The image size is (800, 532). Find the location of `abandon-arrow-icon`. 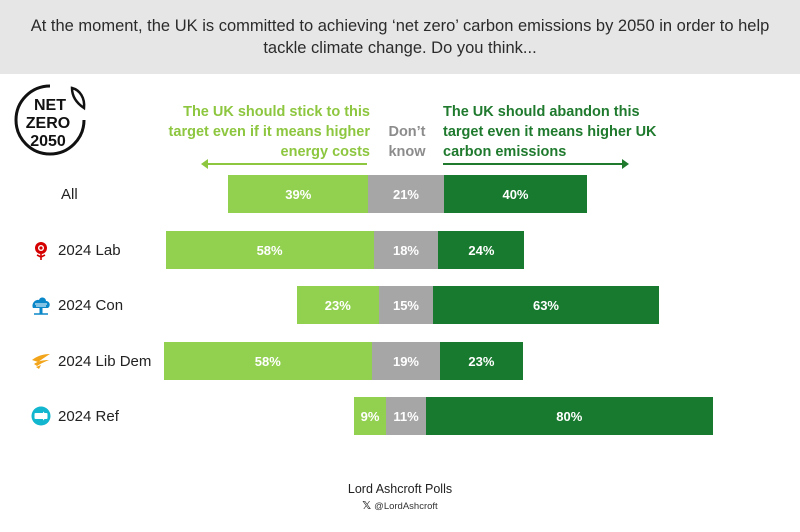

abandon-arrow-icon is located at coordinates (536, 164).